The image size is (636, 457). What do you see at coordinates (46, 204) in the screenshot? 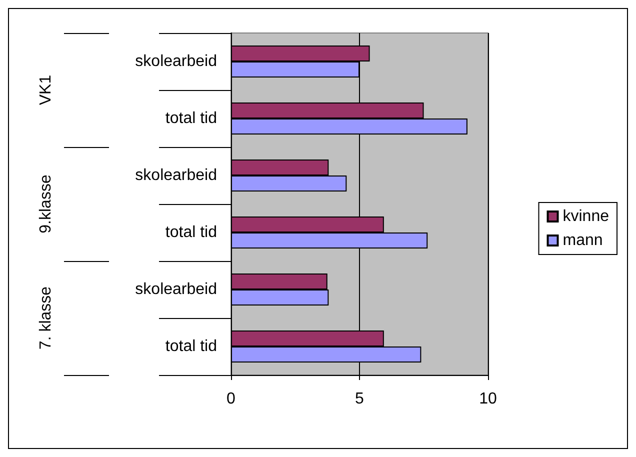
I see `text: 9.klasse` at bounding box center [46, 204].